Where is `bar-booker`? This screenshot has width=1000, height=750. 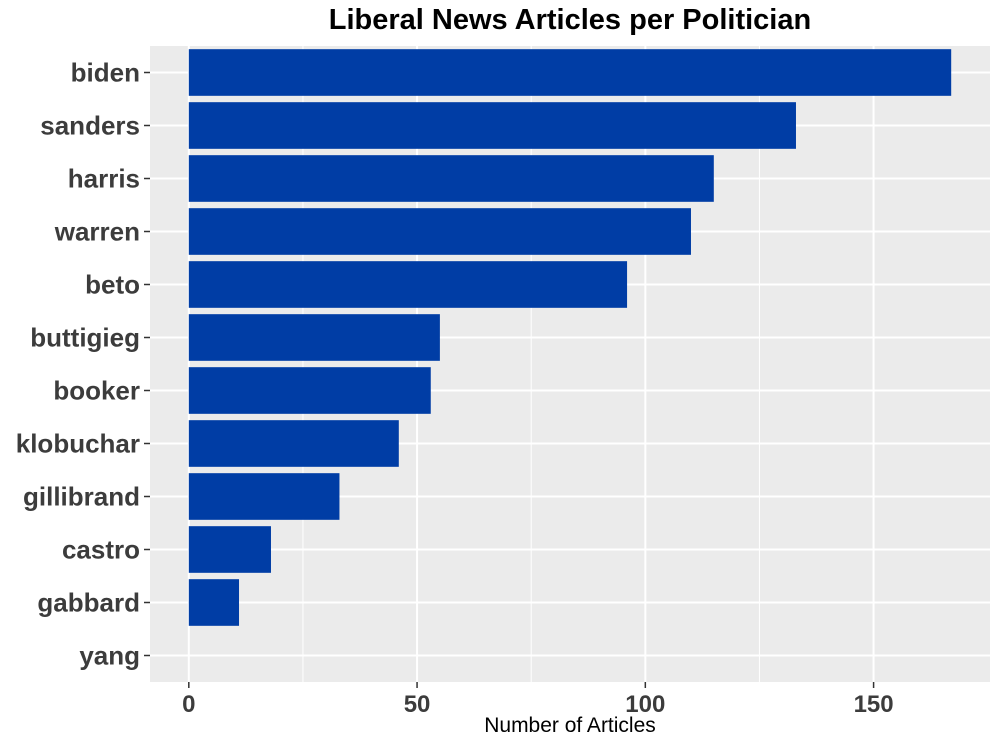
bar-booker is located at coordinates (309, 390).